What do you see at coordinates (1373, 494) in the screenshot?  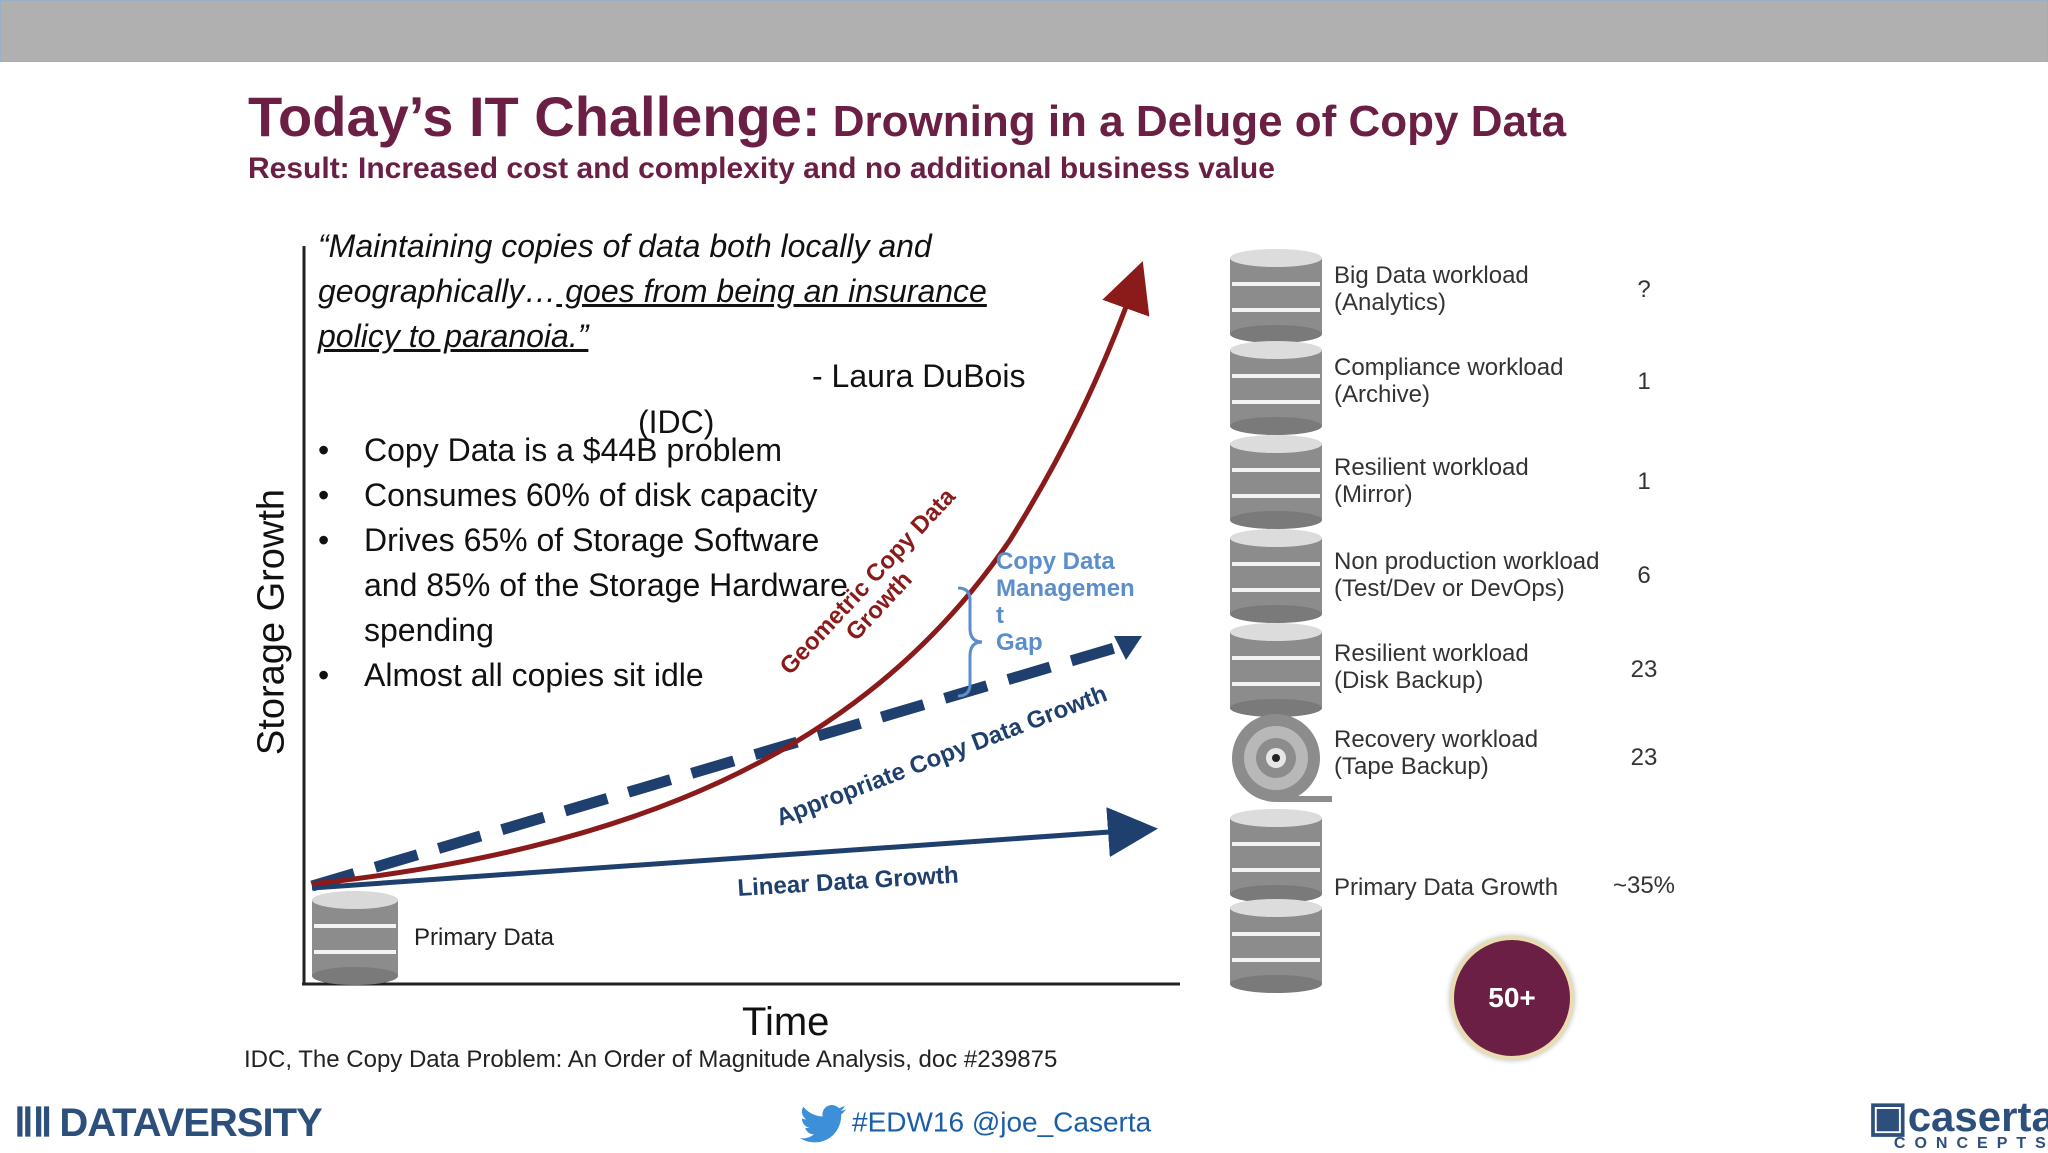 I see `workload-label-line2: (Mirror)` at bounding box center [1373, 494].